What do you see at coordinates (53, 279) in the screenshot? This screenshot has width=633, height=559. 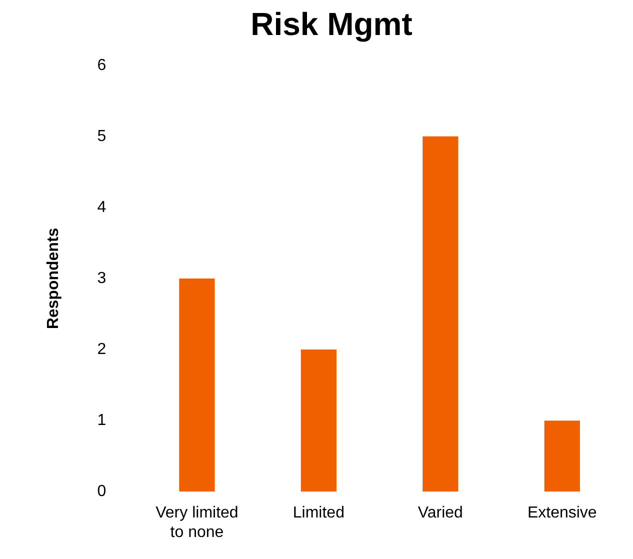 I see `y-axis-title: Respondents` at bounding box center [53, 279].